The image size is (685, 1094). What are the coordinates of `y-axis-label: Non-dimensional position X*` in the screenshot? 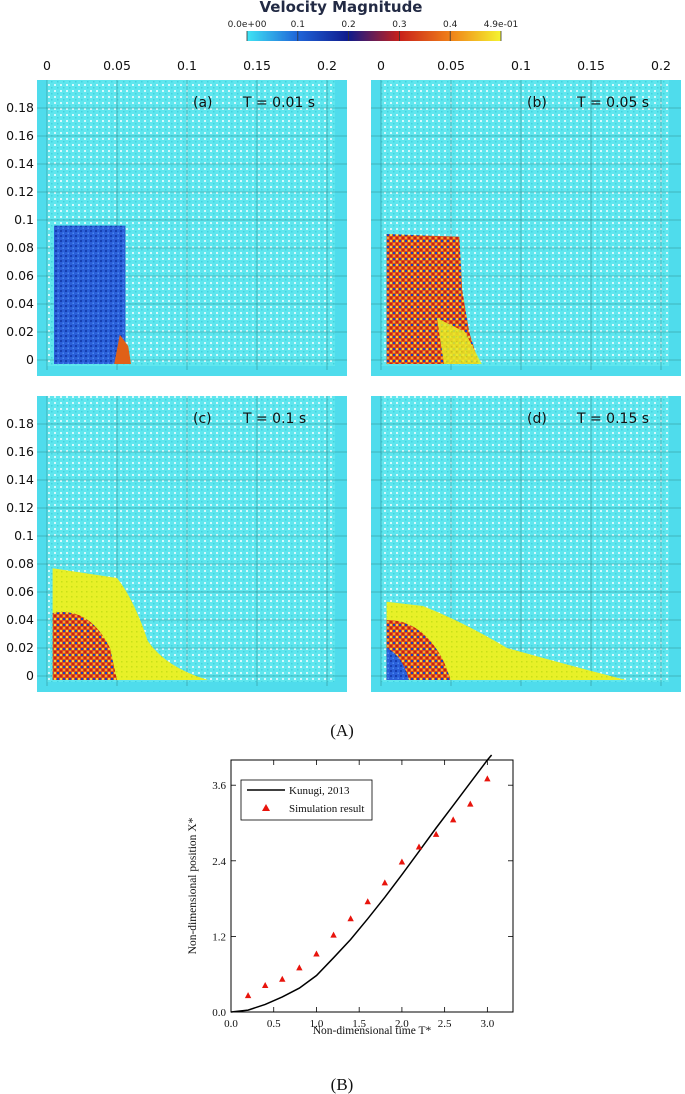 It's located at (193, 885).